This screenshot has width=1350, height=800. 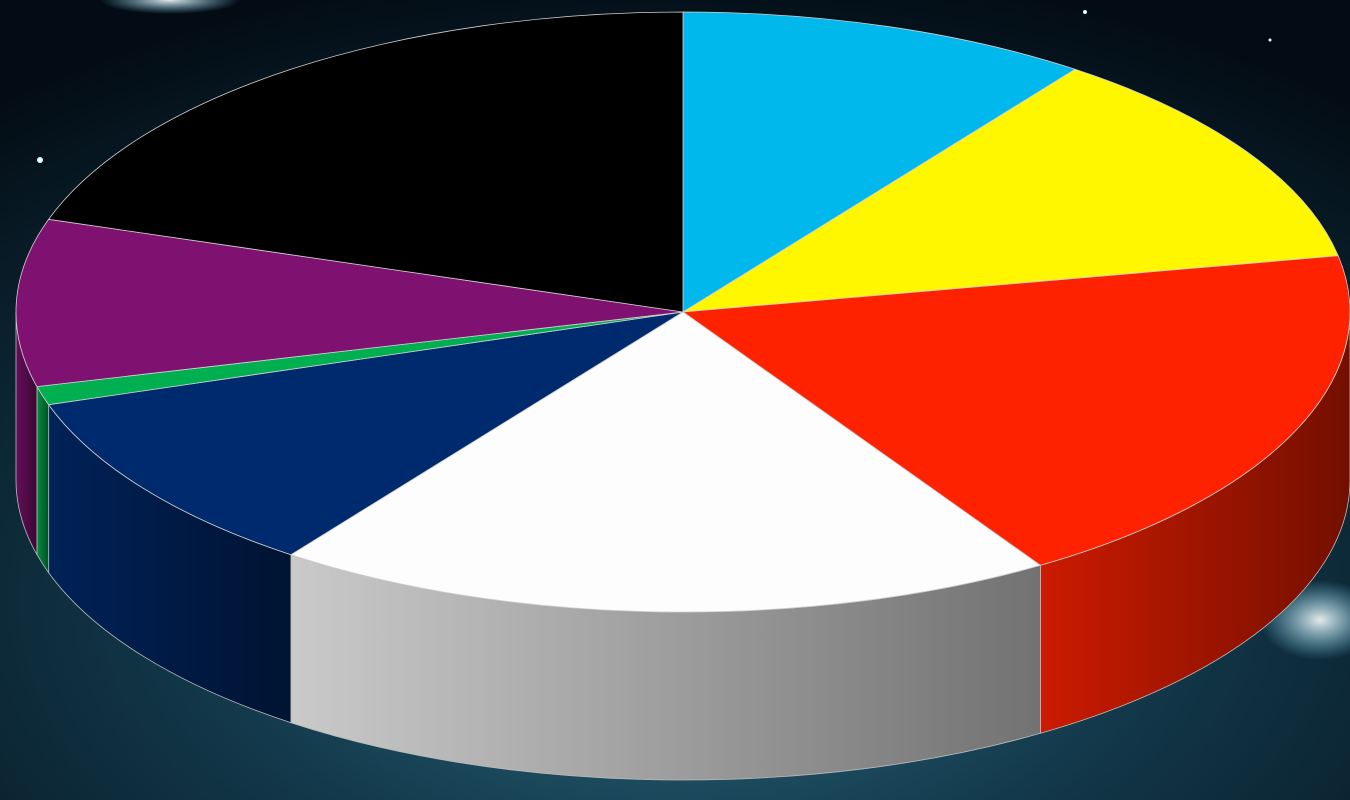 I want to click on slice-side, so click(x=43, y=479).